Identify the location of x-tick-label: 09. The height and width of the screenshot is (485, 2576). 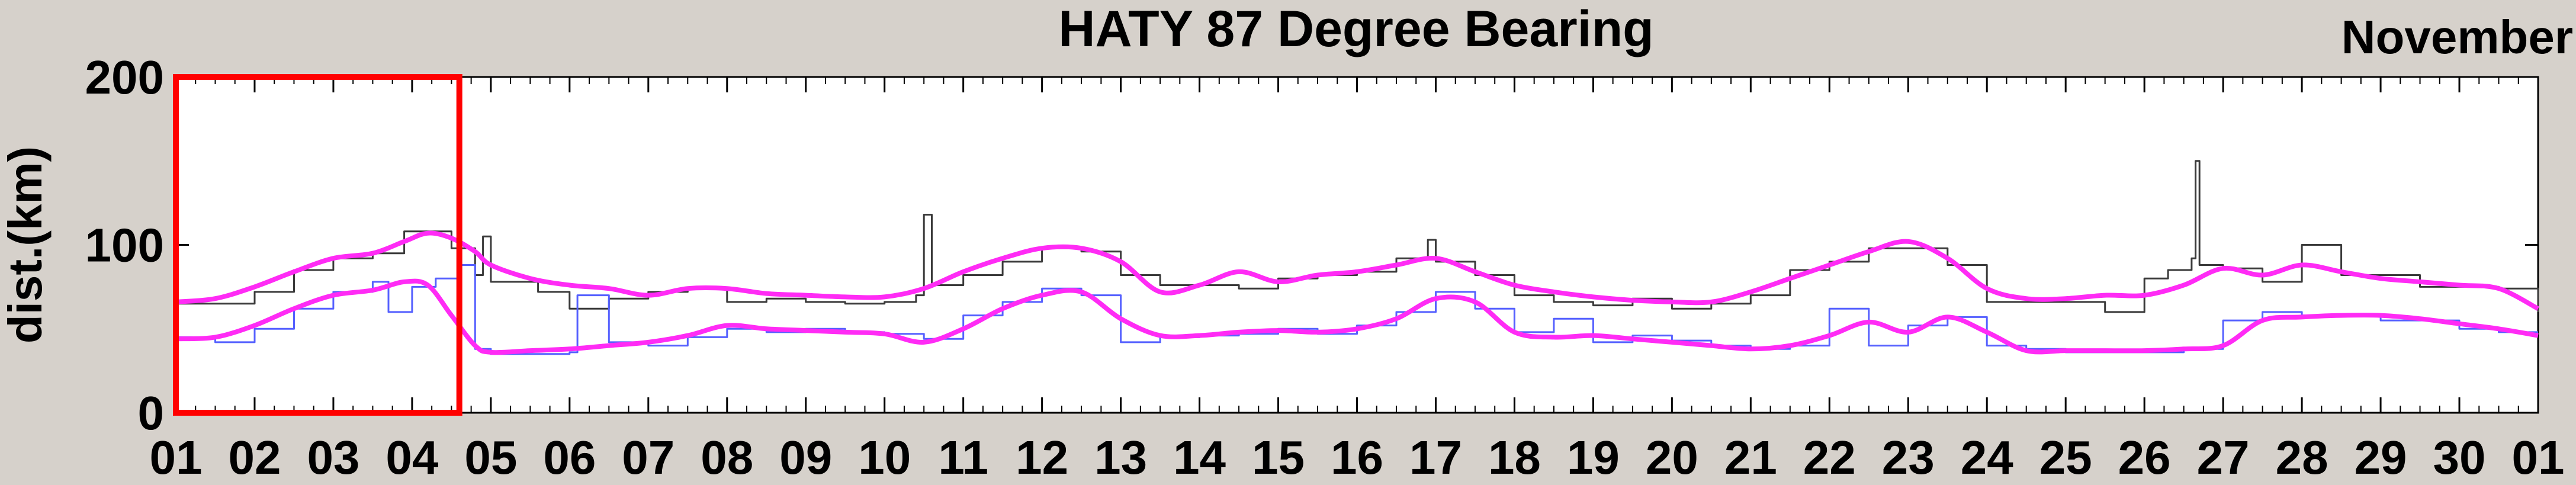
(805, 457).